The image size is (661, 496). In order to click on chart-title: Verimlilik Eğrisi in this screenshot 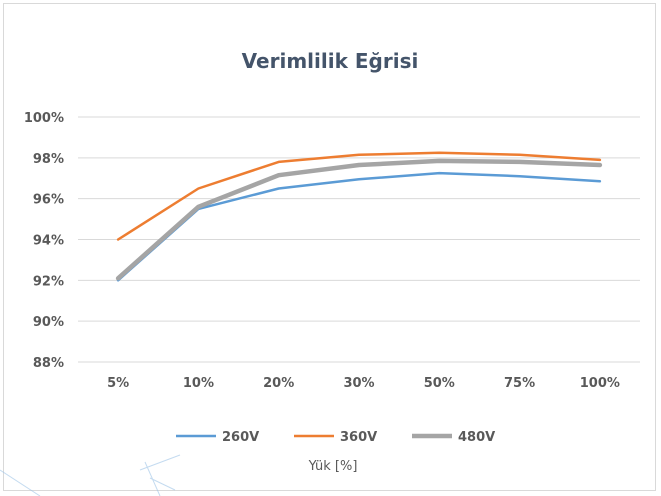, I will do `click(330, 61)`.